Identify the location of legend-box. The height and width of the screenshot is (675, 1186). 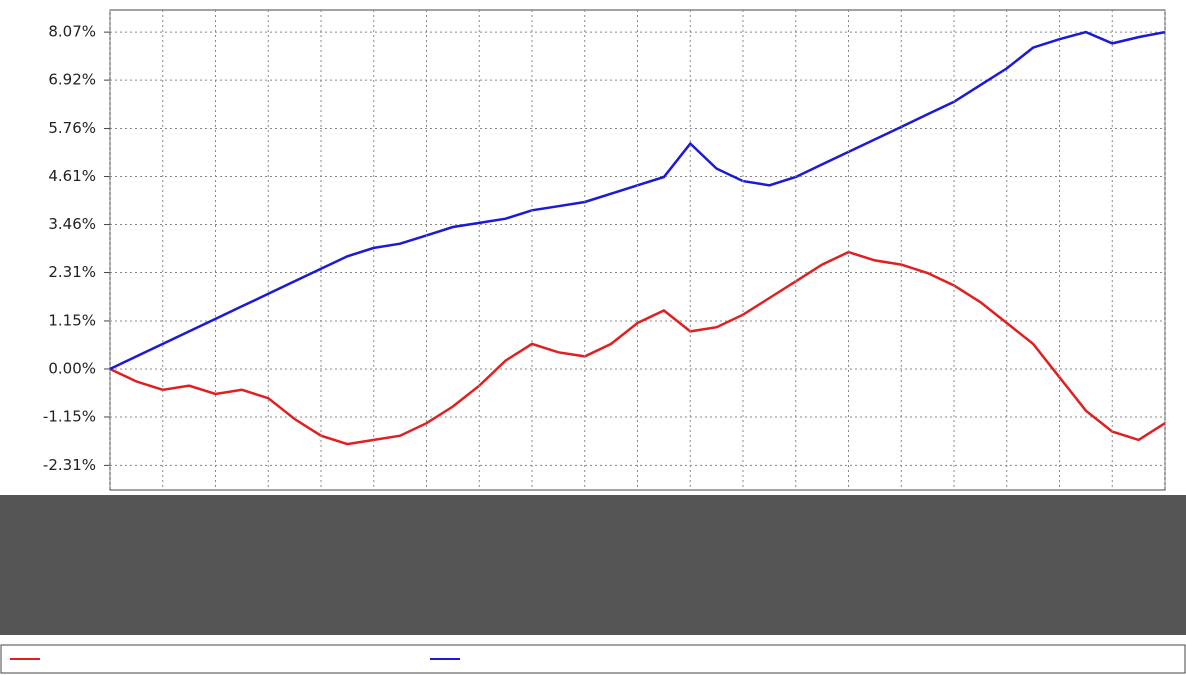
(593, 659).